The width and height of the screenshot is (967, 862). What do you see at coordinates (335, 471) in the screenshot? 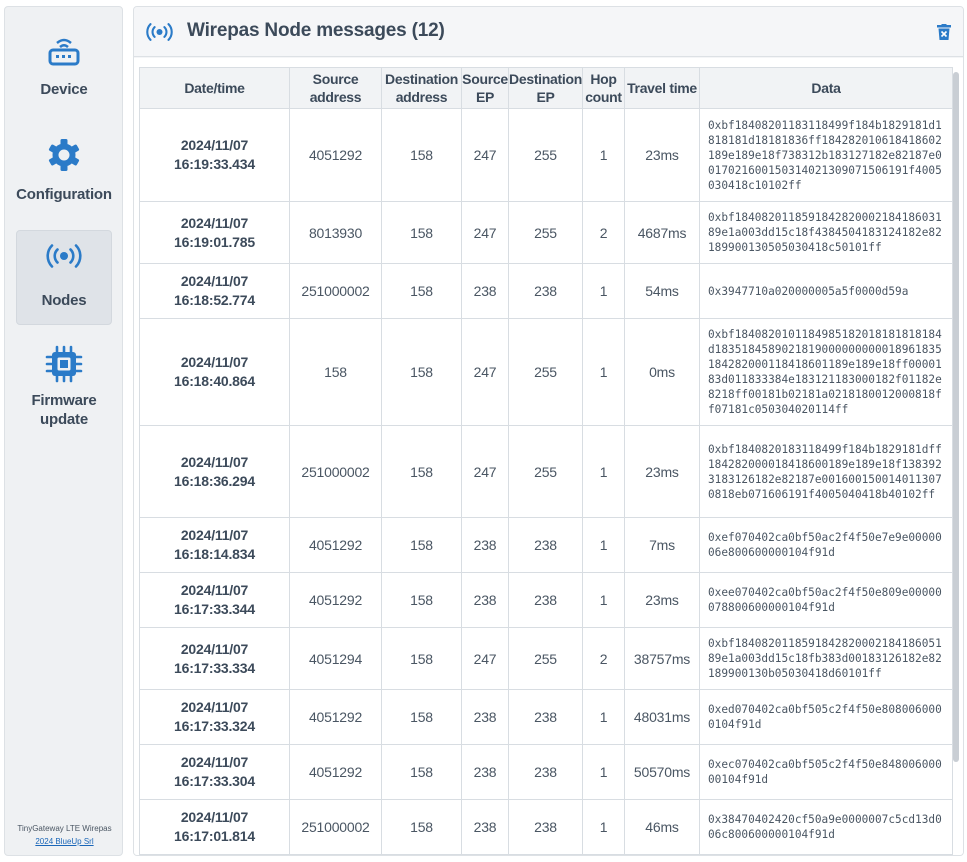
I see `cell-source-address: 251000002` at bounding box center [335, 471].